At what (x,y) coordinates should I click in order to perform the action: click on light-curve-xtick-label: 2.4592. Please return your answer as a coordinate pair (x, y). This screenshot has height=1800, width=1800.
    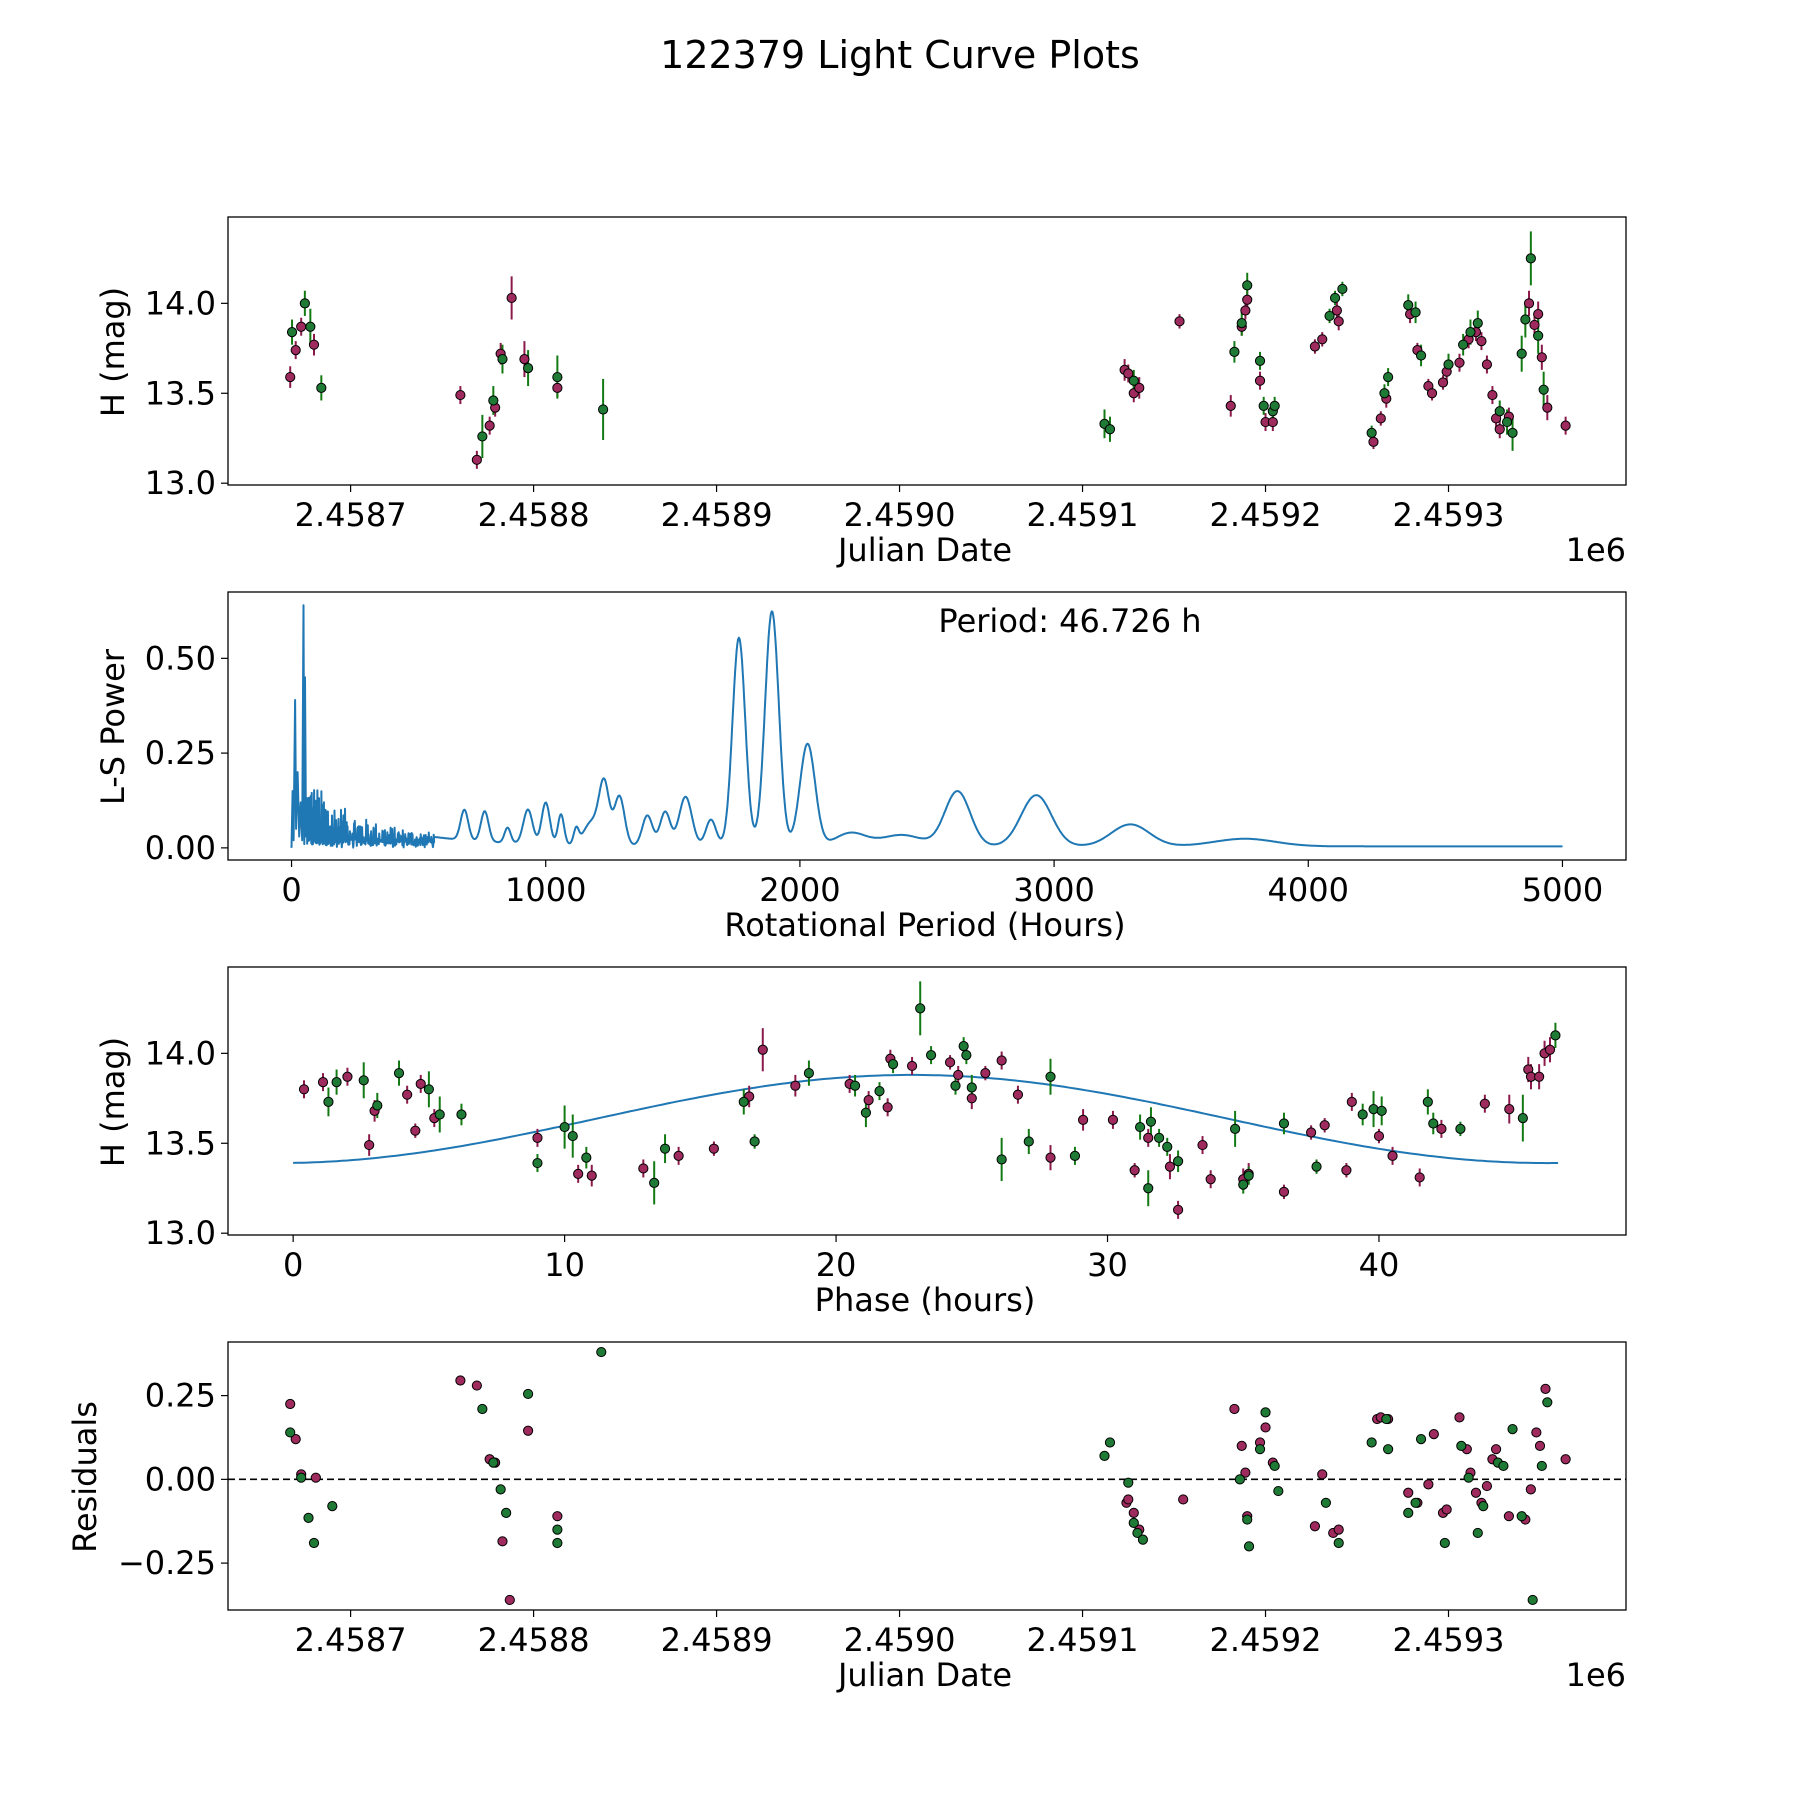
    Looking at the image, I should click on (1266, 515).